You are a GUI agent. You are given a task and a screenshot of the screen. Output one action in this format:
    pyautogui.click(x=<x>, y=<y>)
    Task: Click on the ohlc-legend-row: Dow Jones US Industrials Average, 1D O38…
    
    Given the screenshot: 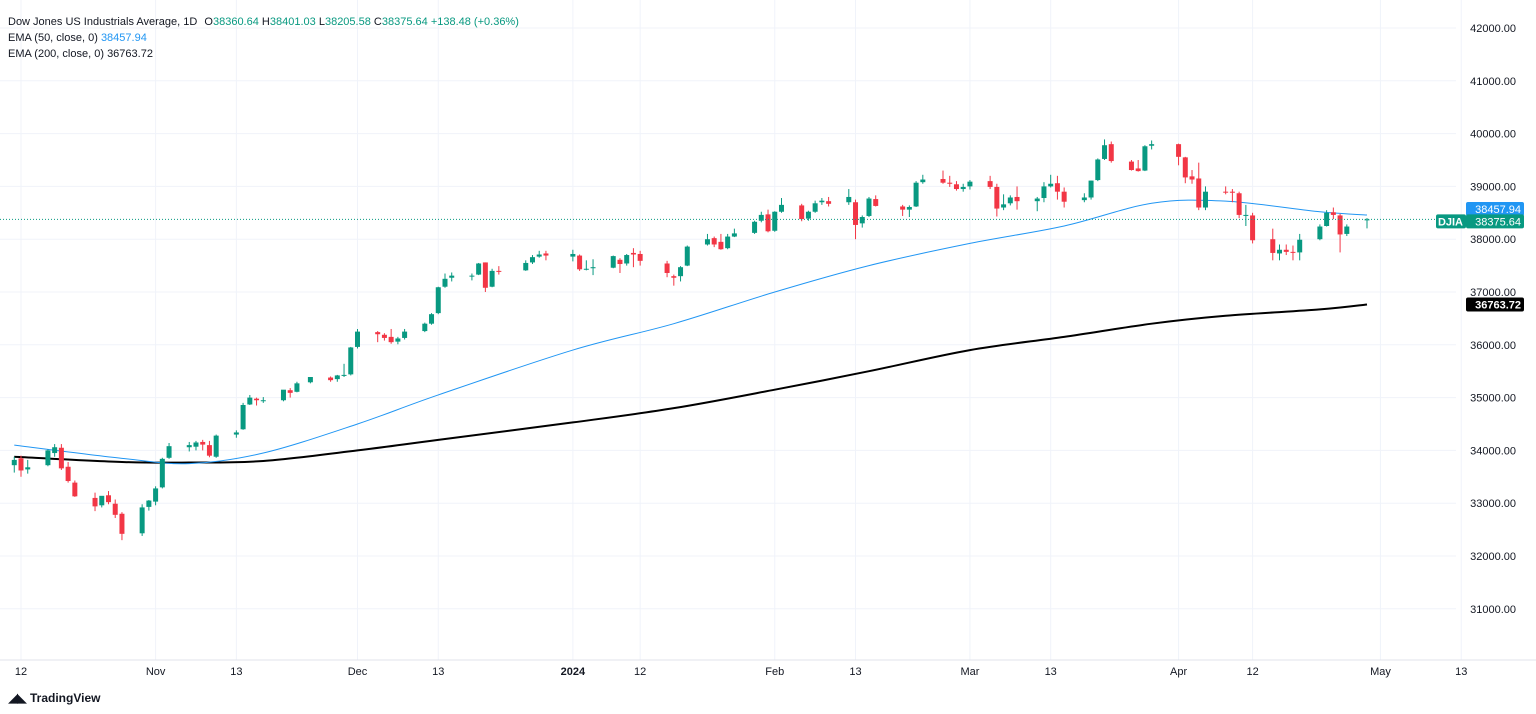 What is the action you would take?
    pyautogui.click(x=263, y=22)
    